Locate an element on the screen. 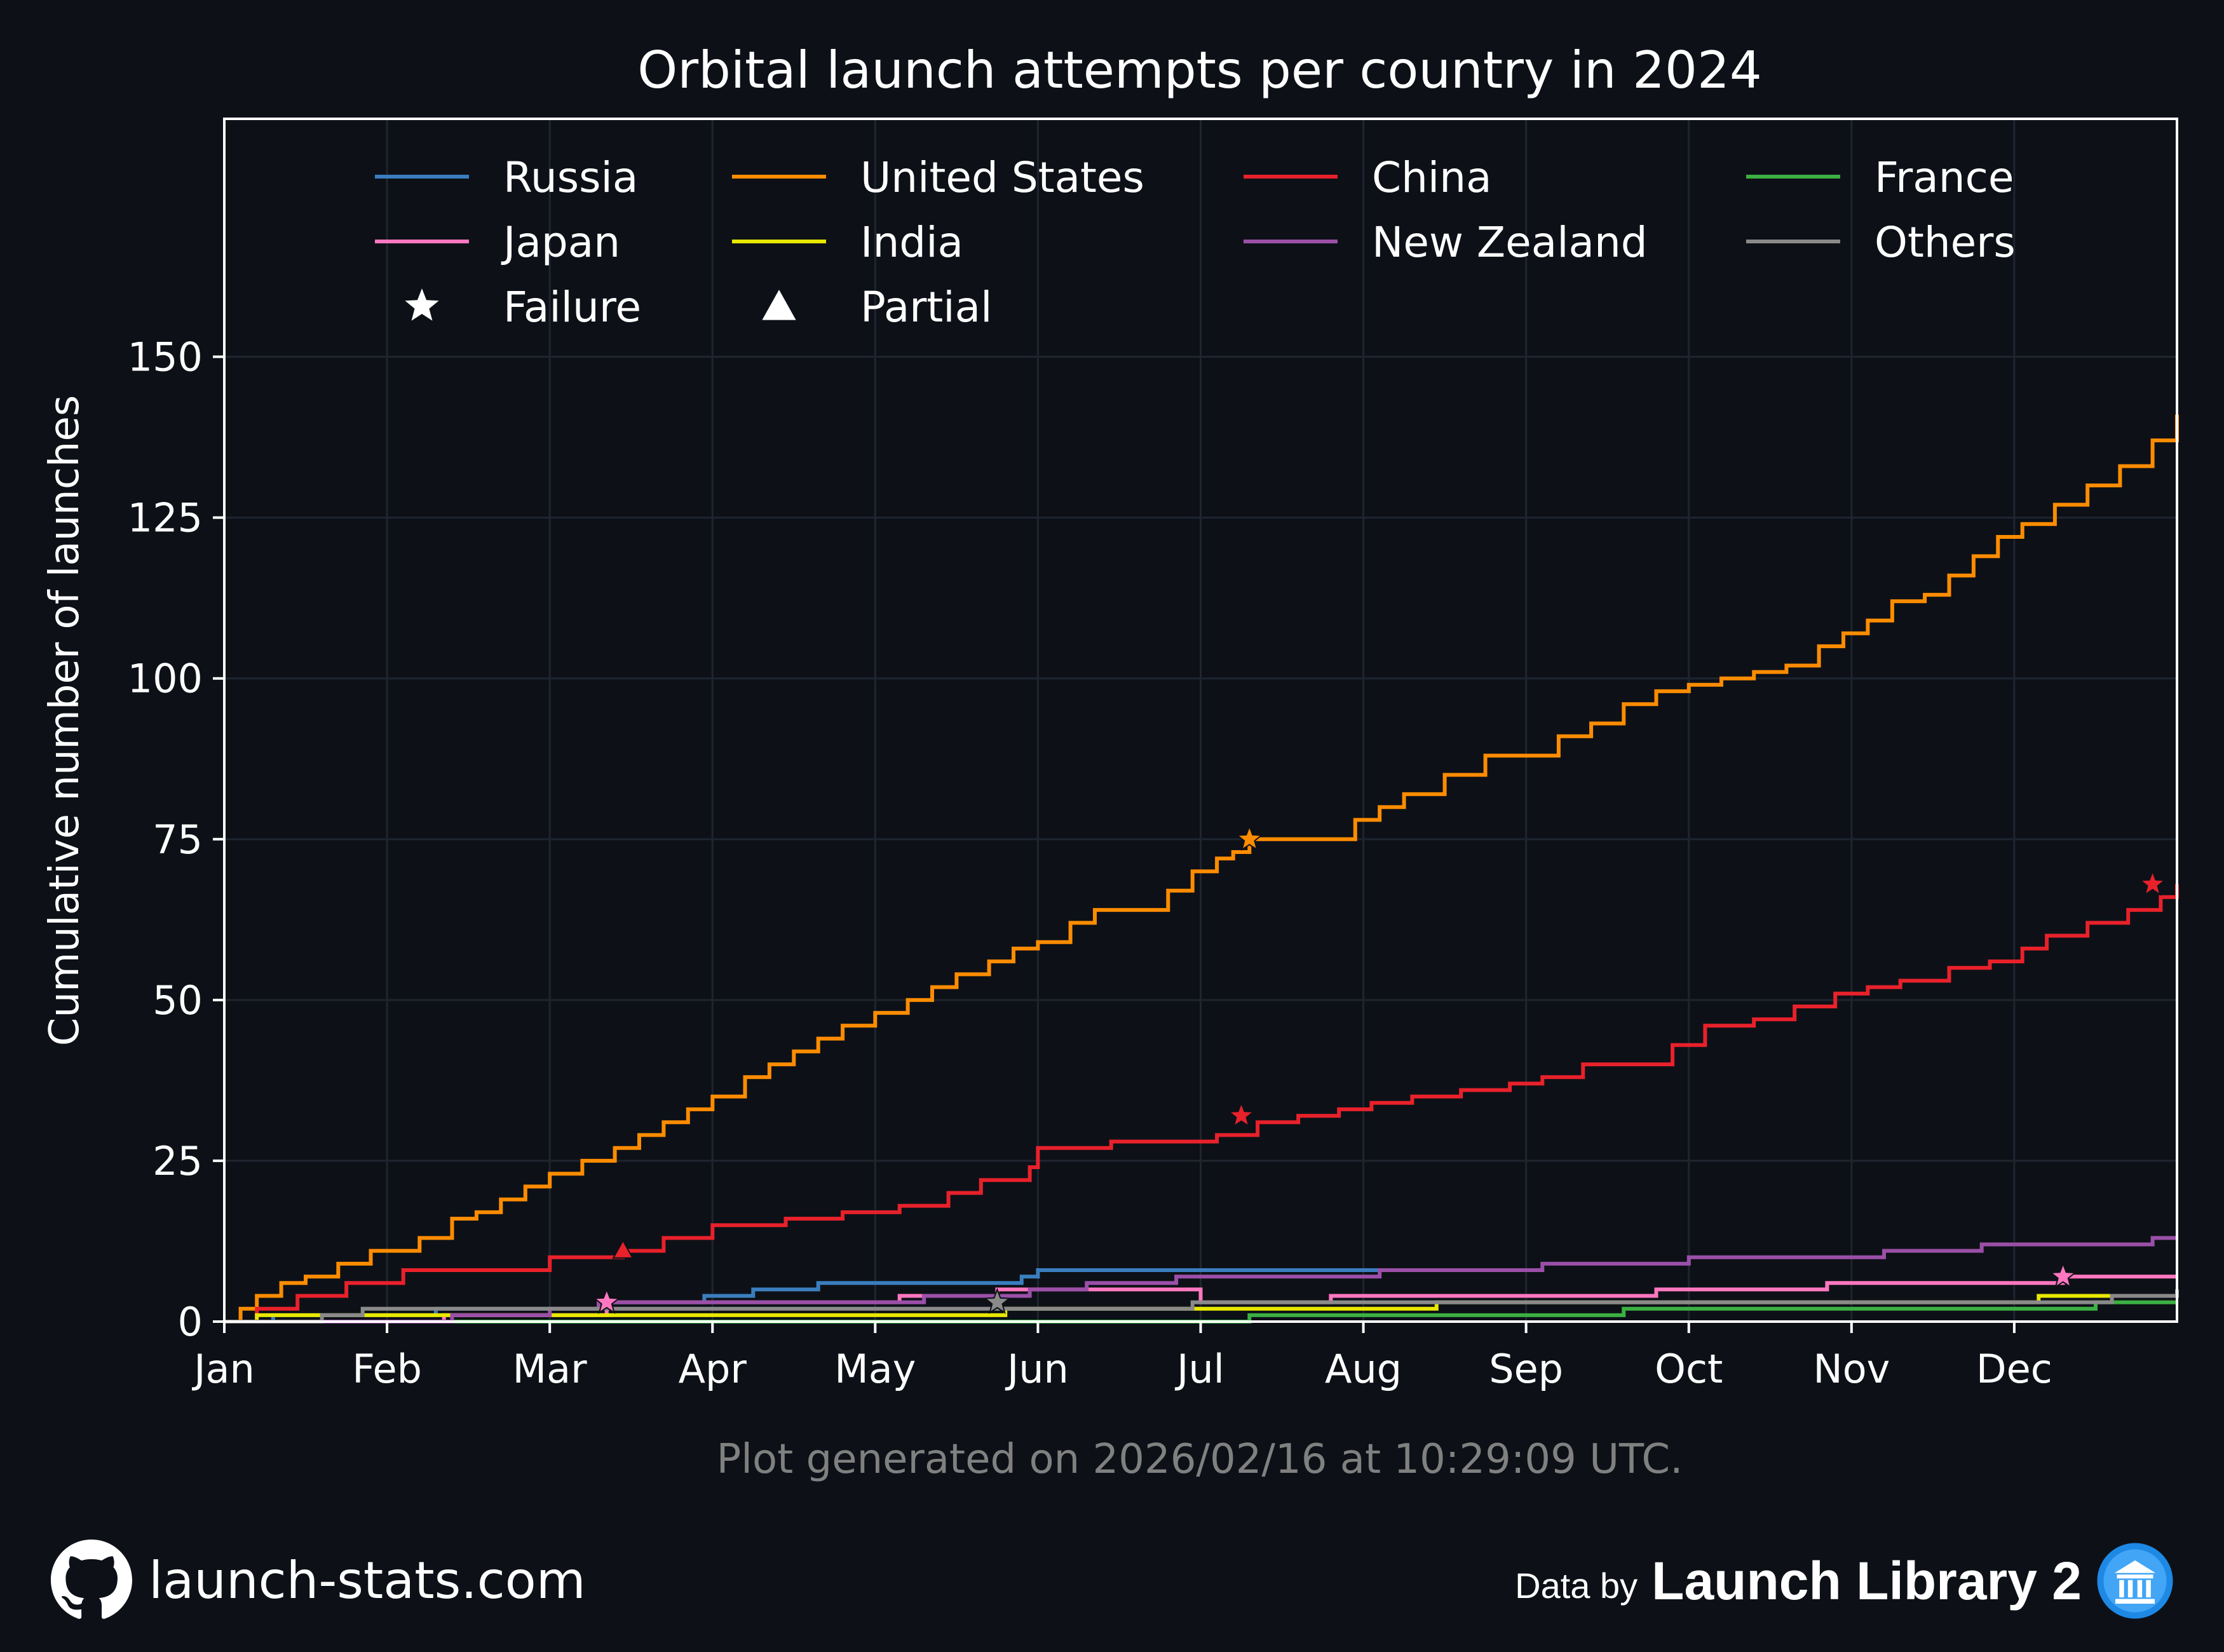 This screenshot has height=1652, width=2224. x-tick-label: Mar is located at coordinates (550, 1369).